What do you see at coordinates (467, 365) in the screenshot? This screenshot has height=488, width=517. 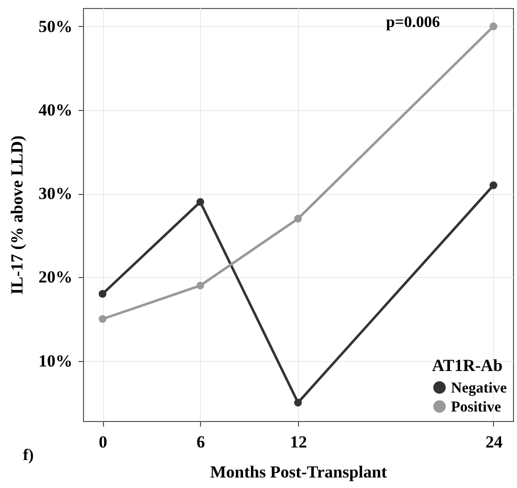 I see `legend-title: AT1R-Ab` at bounding box center [467, 365].